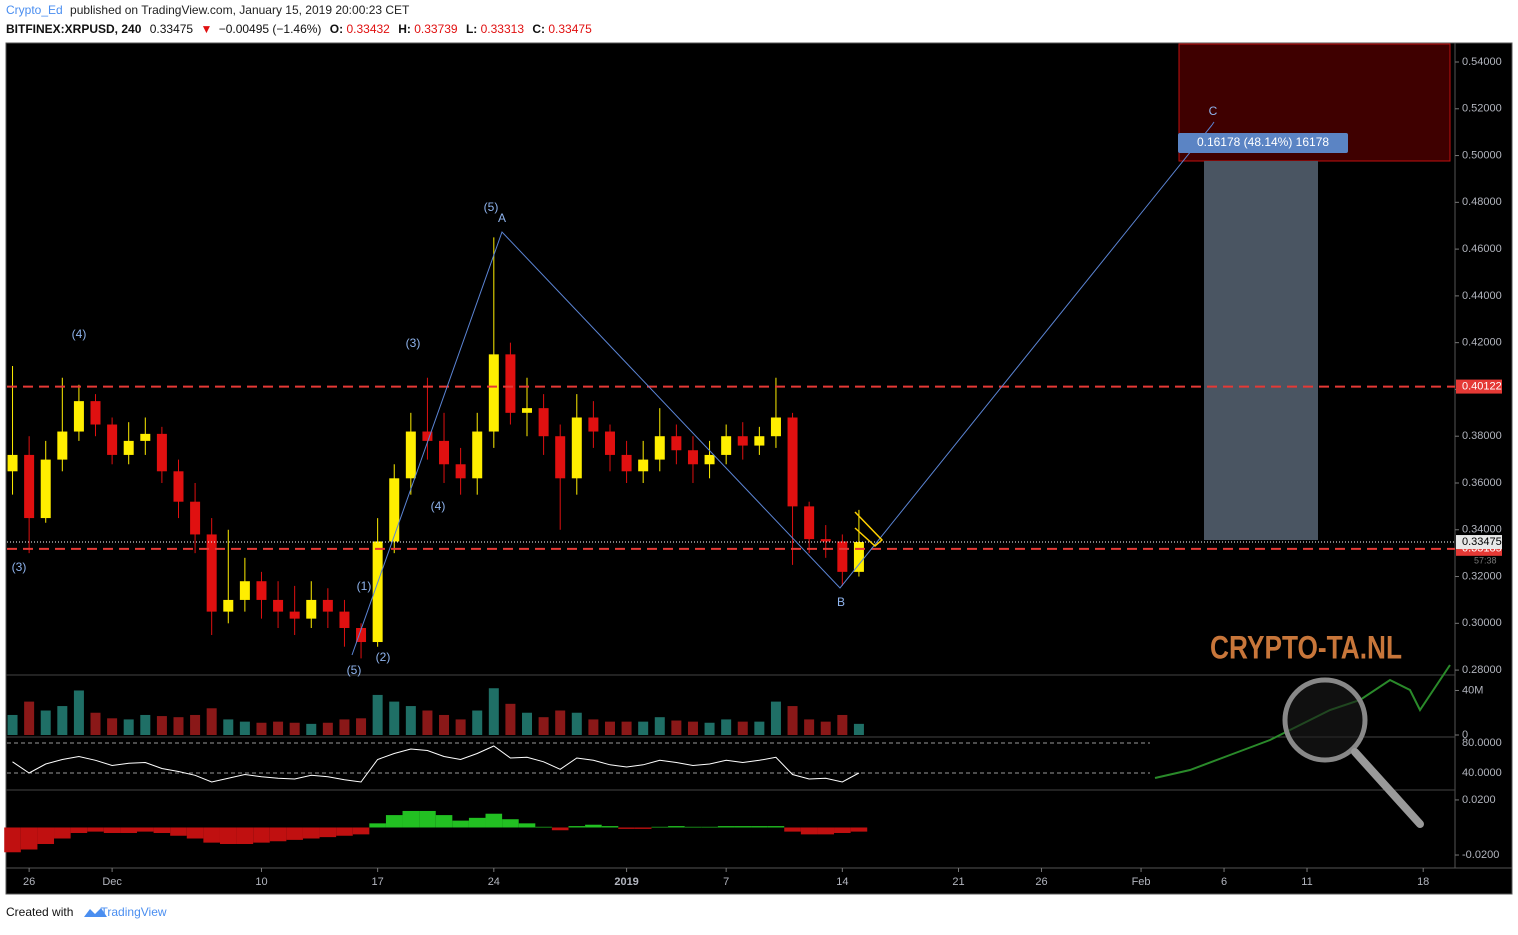 This screenshot has height=935, width=1518. I want to click on x-tick-label: 11, so click(1306, 882).